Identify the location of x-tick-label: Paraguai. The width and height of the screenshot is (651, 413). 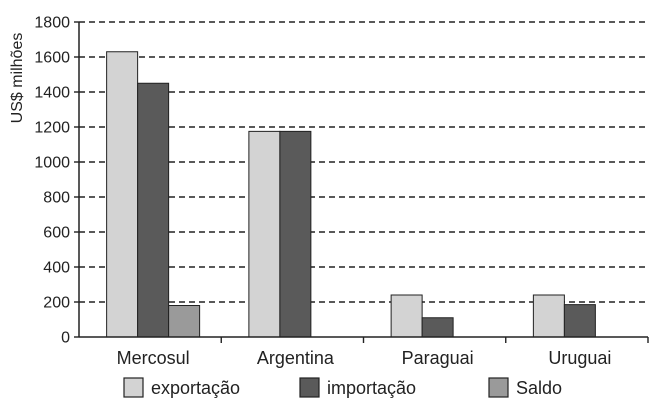
(438, 358).